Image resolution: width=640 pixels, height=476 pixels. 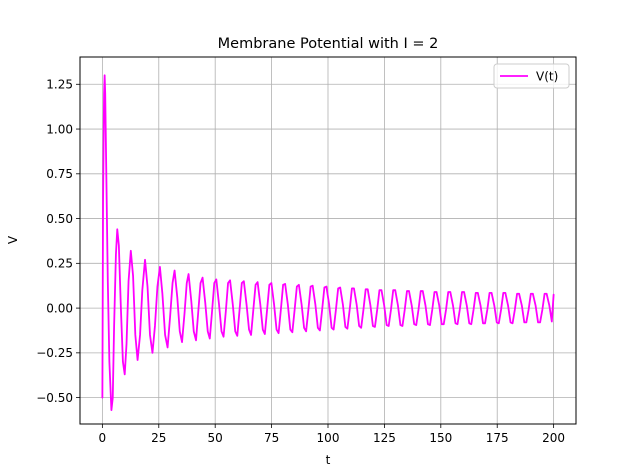 I want to click on y-tick-label: 0.00, so click(x=59, y=308).